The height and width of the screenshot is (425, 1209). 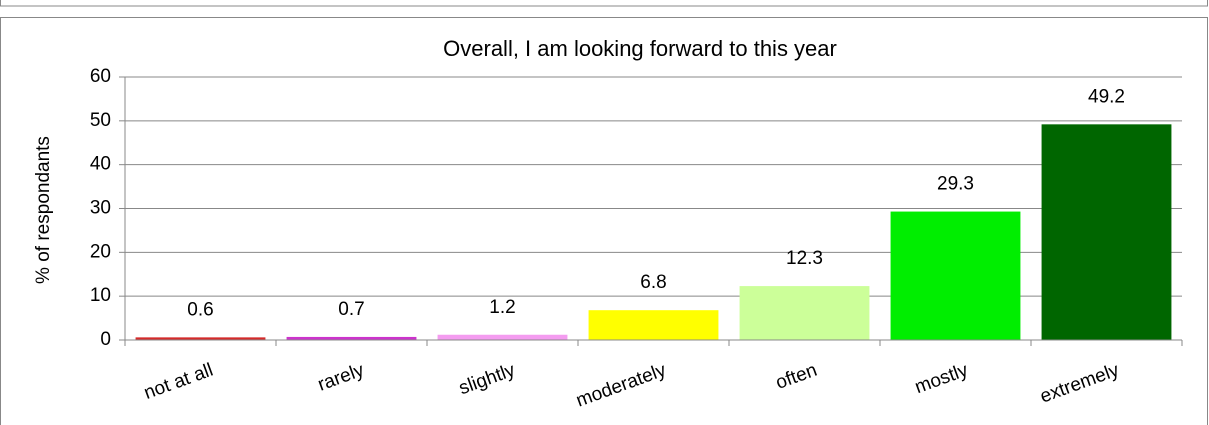 I want to click on y-tick-label: 10, so click(x=100, y=295).